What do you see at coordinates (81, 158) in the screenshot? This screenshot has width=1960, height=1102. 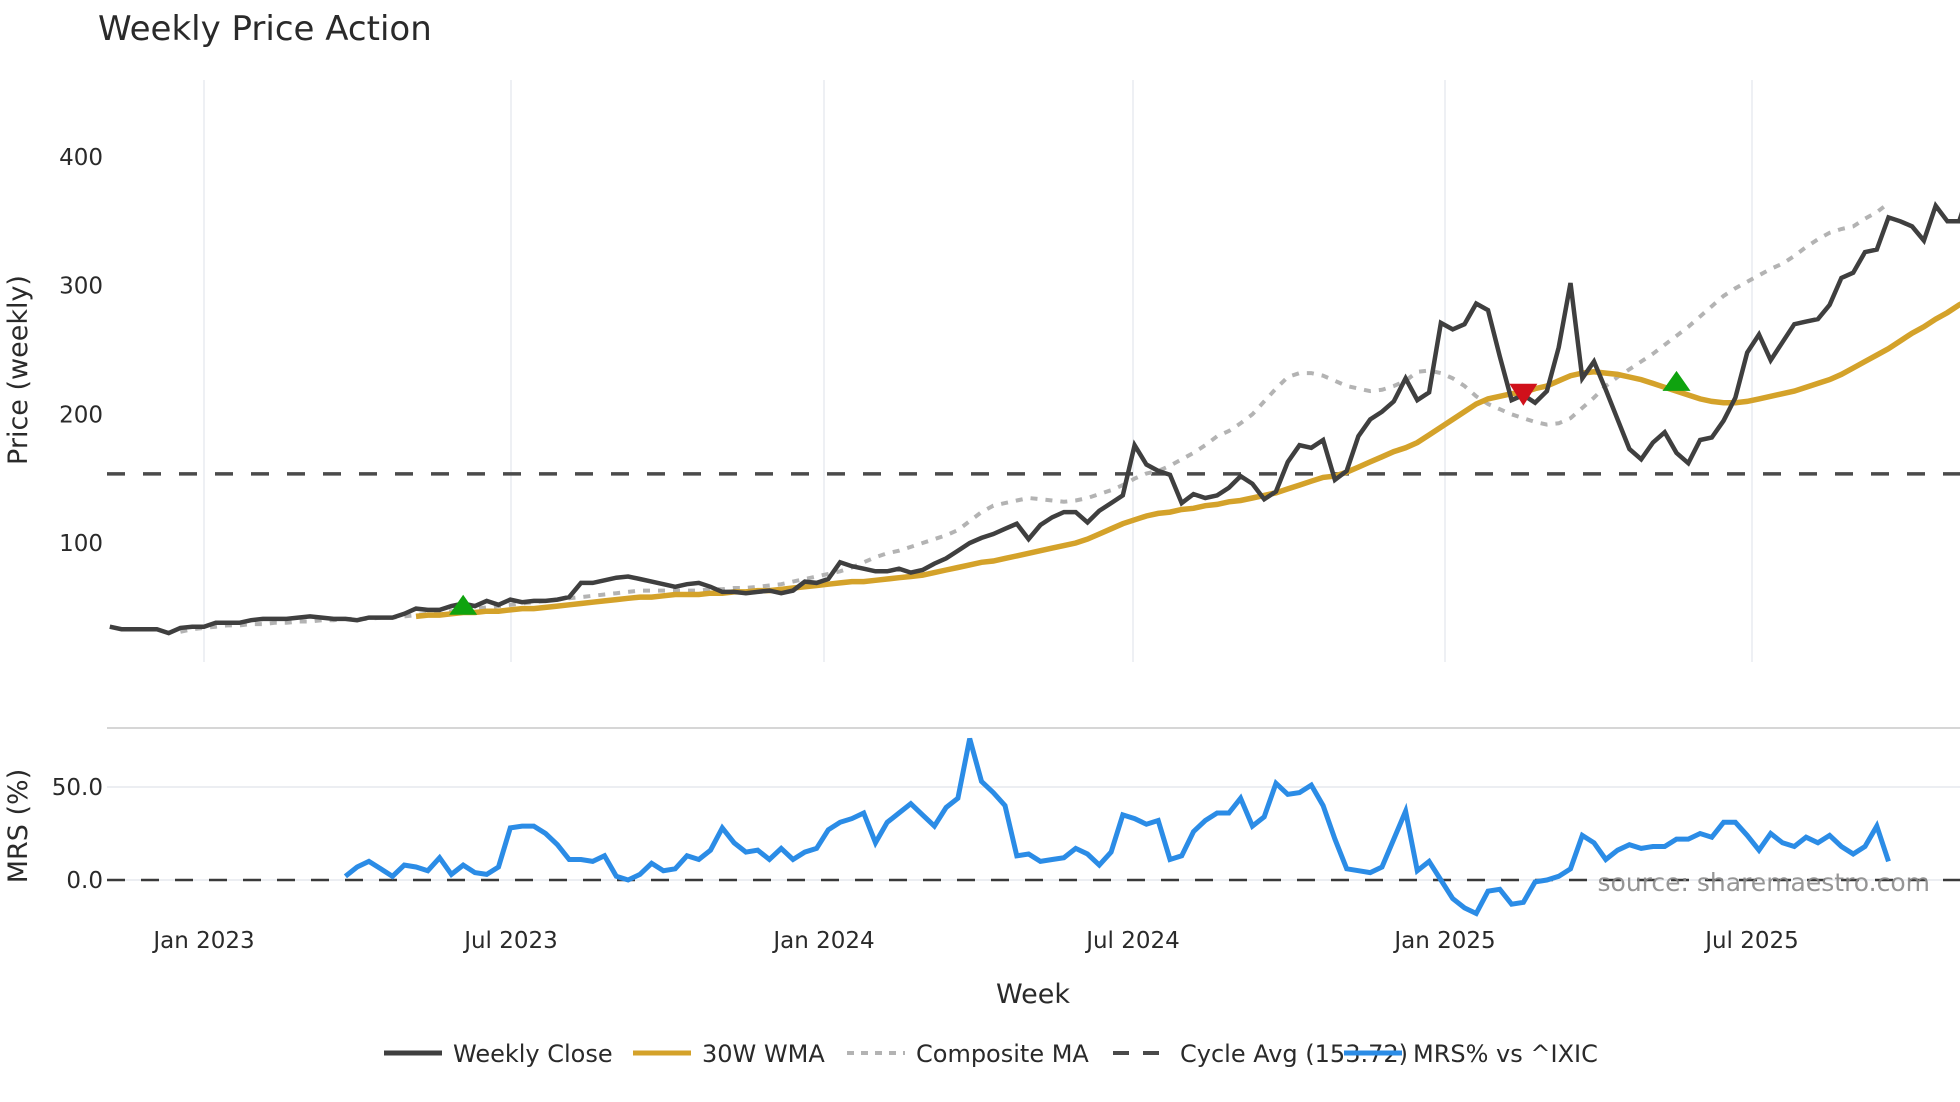 I see `price-y-tick: 400` at bounding box center [81, 158].